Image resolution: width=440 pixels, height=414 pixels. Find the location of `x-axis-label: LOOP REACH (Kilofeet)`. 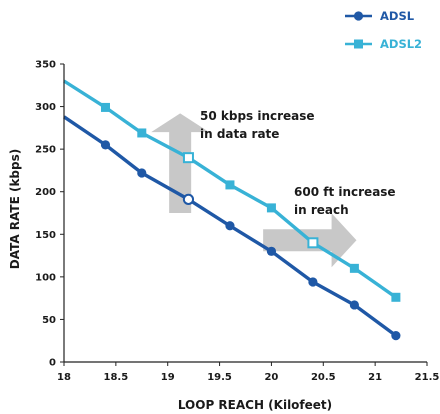

x-axis-label: LOOP REACH (Kilofeet) is located at coordinates (255, 405).